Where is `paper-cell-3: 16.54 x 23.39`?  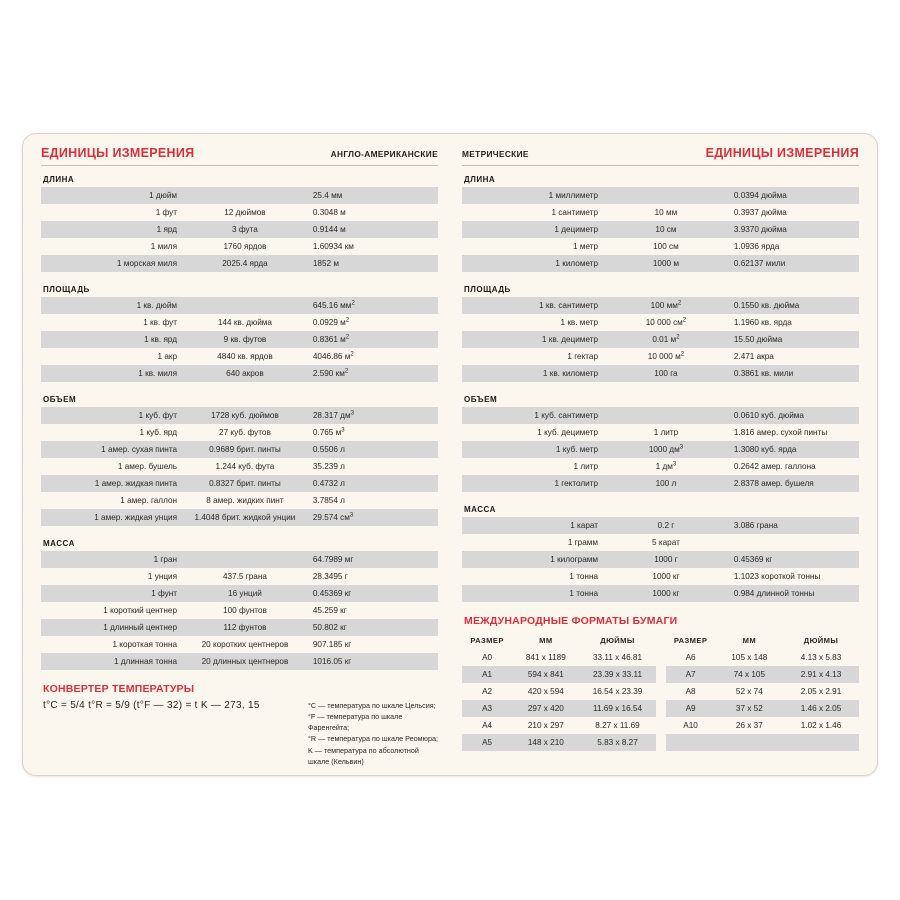 paper-cell-3: 16.54 x 23.39 is located at coordinates (617, 691).